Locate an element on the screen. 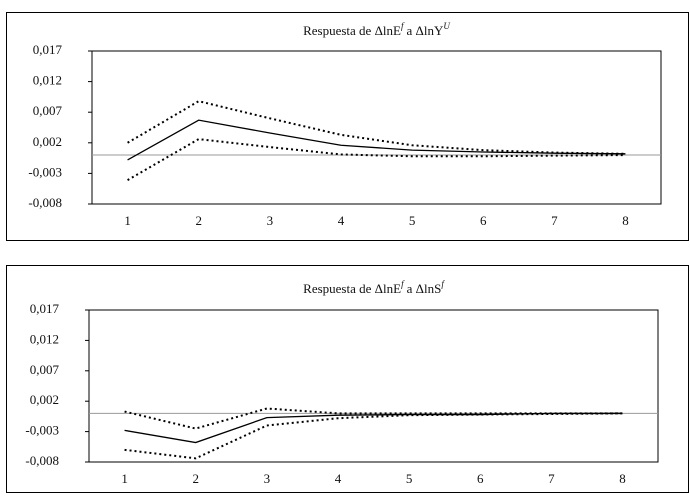  chart-title: Respuesta de ΔlnEf a ΔlnSf is located at coordinates (374, 287).